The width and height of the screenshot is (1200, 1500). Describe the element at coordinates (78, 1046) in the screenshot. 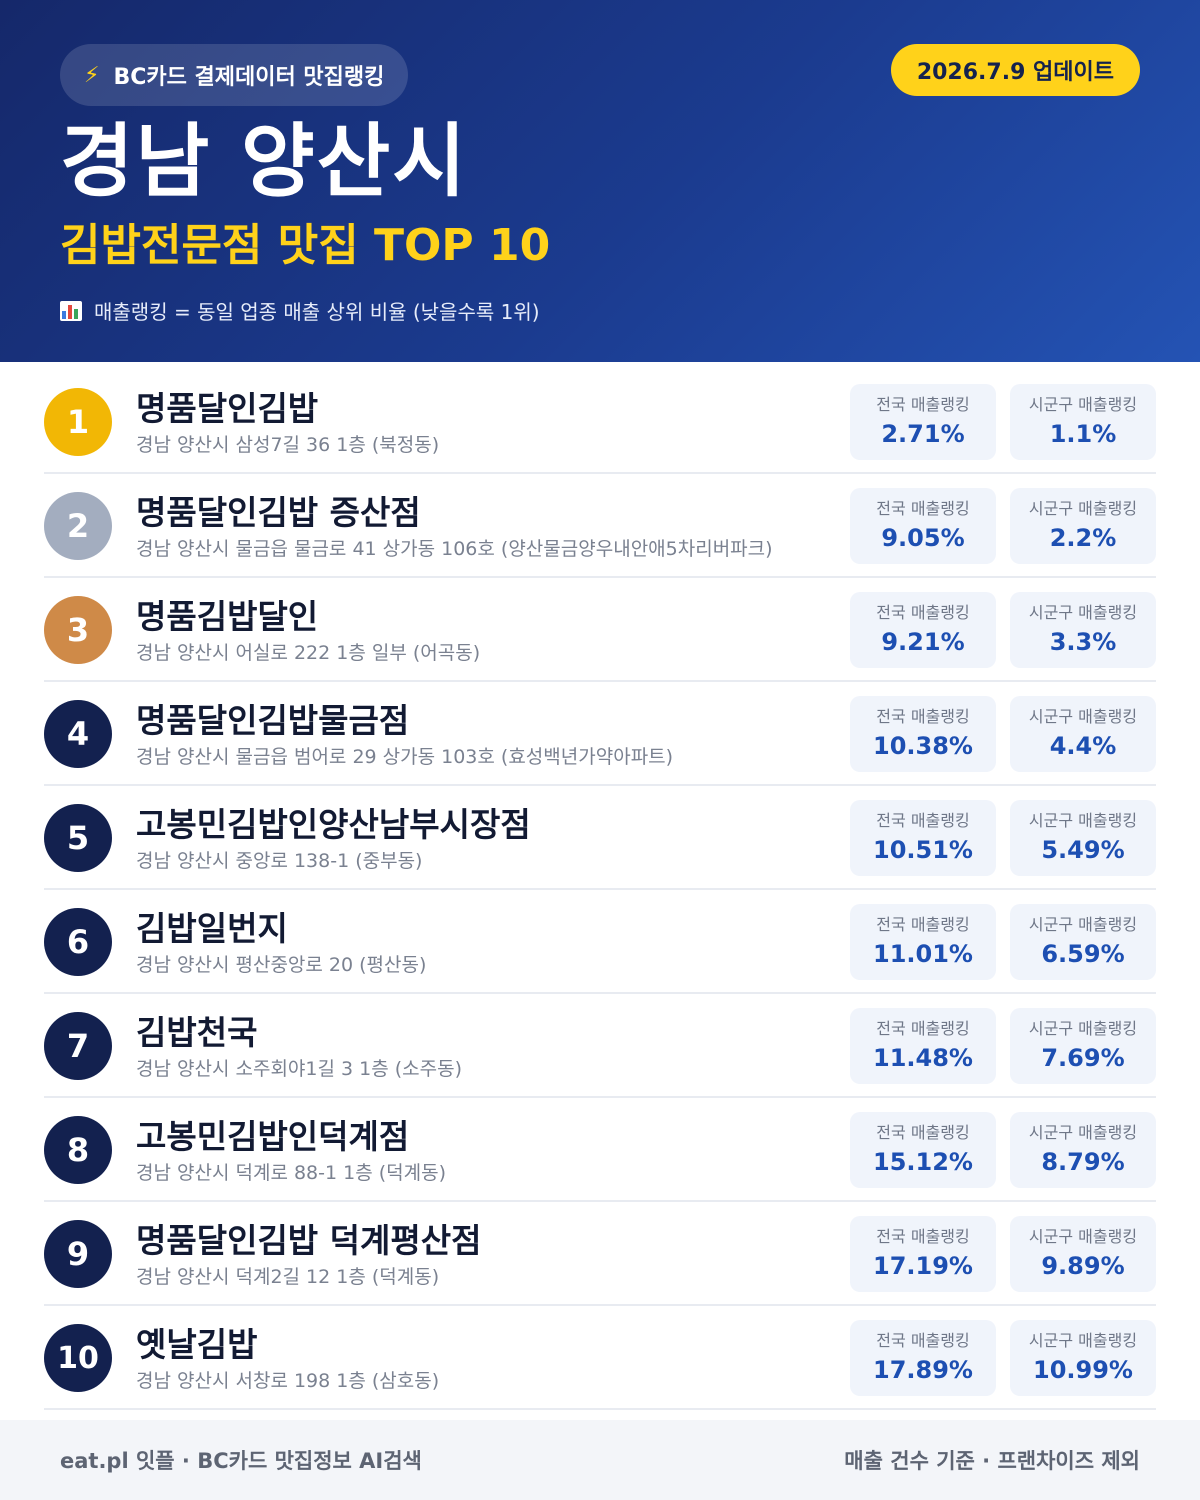

I see `rank-badge: 7` at that location.